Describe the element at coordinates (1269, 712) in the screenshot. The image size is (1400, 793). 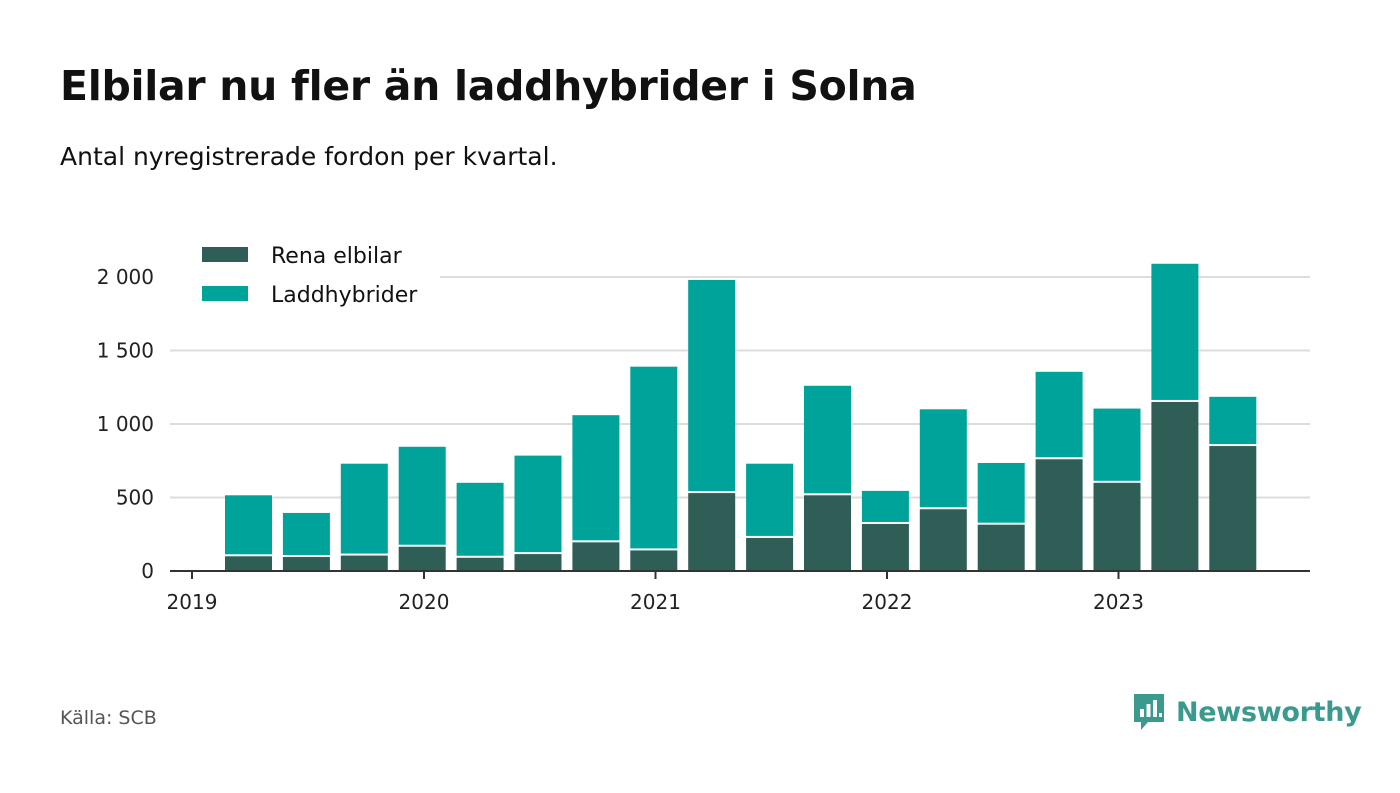
I see `brand-name: Newsworthy` at that location.